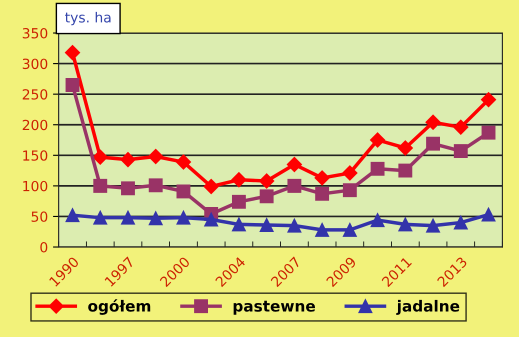 The image size is (519, 337). I want to click on y-tick-label: 100, so click(35, 186).